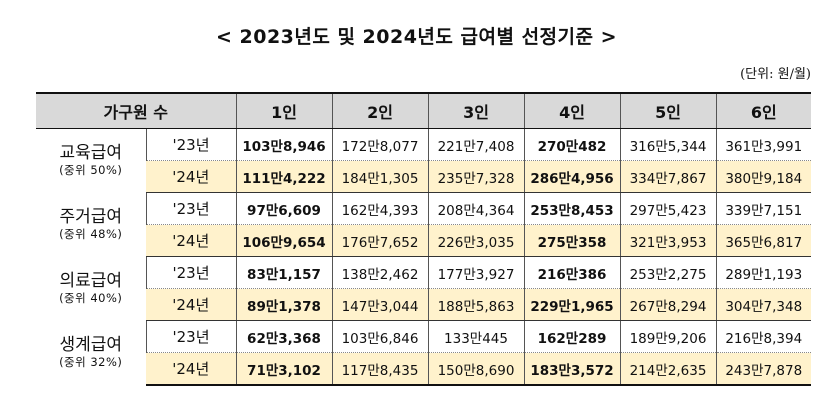  I want to click on amount-cell: 117만8,435, so click(380, 369).